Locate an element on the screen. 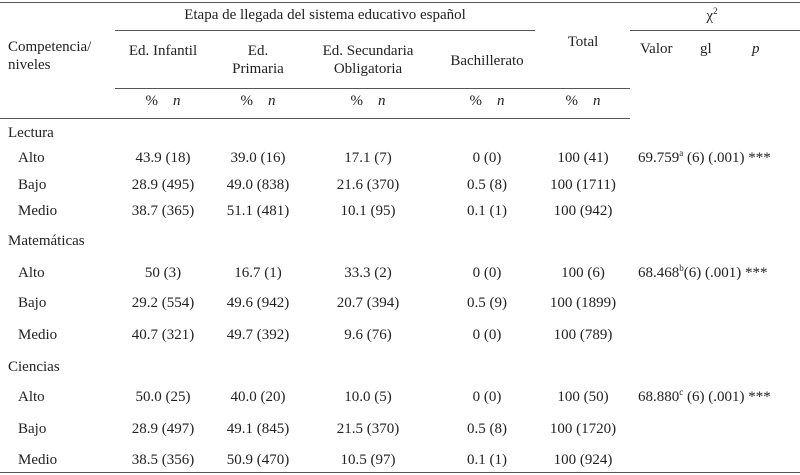 The width and height of the screenshot is (800, 475). group-label: Lectura is located at coordinates (31, 133).